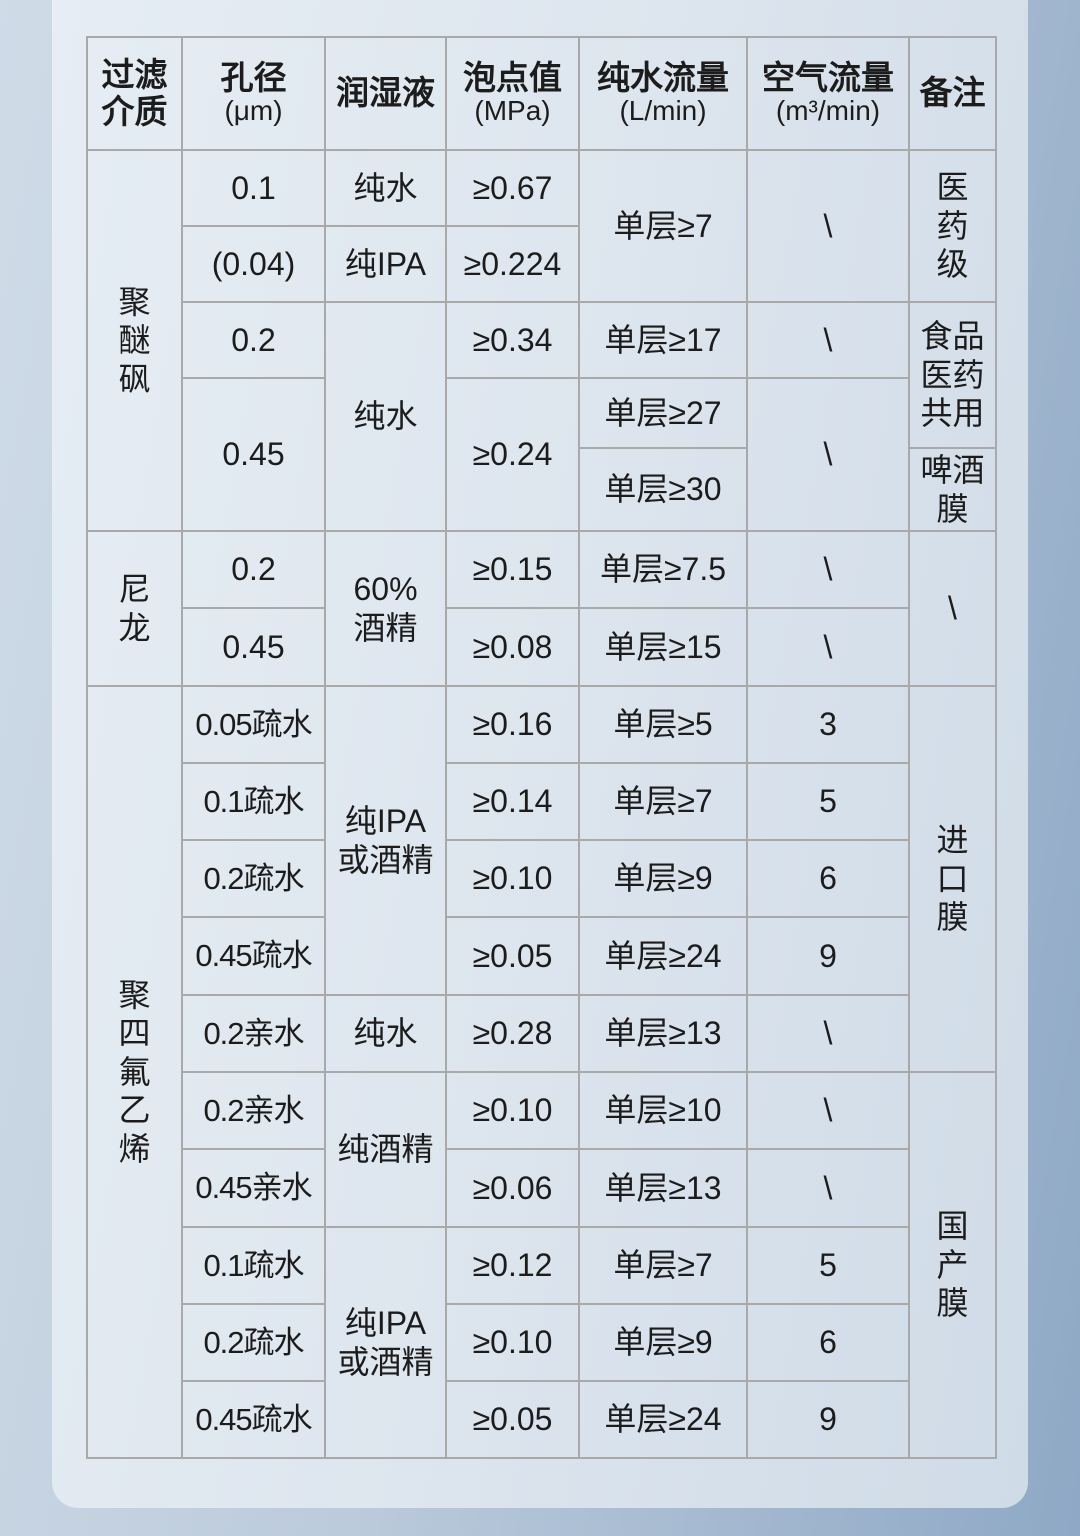  I want to click on header-bubble-label: 泡点值, so click(512, 77).